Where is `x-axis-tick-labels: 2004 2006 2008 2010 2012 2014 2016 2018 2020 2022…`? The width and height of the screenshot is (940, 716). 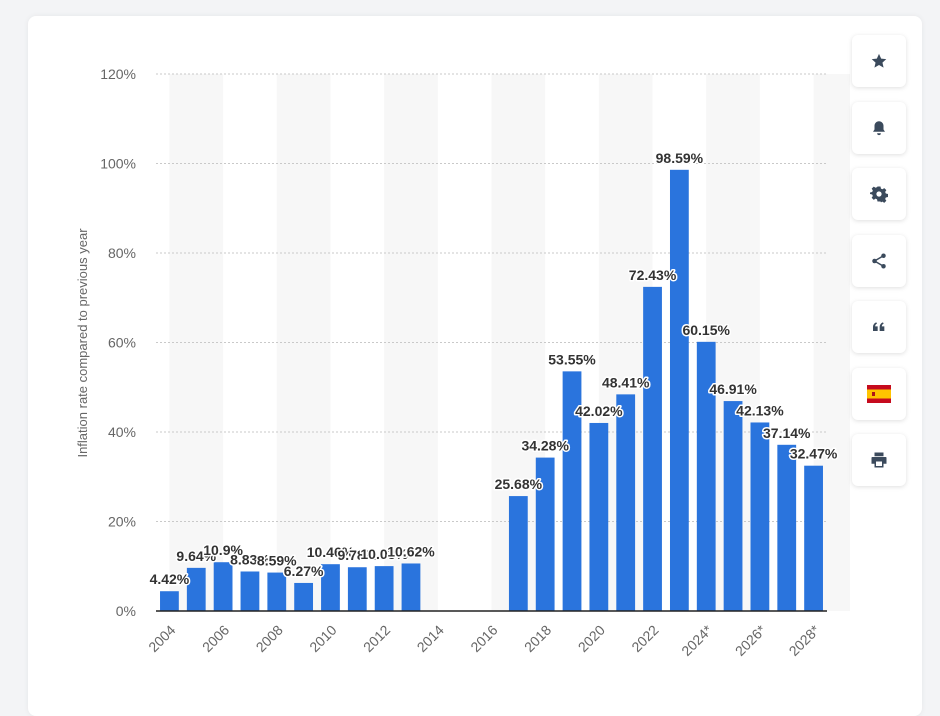 x-axis-tick-labels: 2004 2006 2008 2010 2012 2014 2016 2018 2020 2022… is located at coordinates (484, 640).